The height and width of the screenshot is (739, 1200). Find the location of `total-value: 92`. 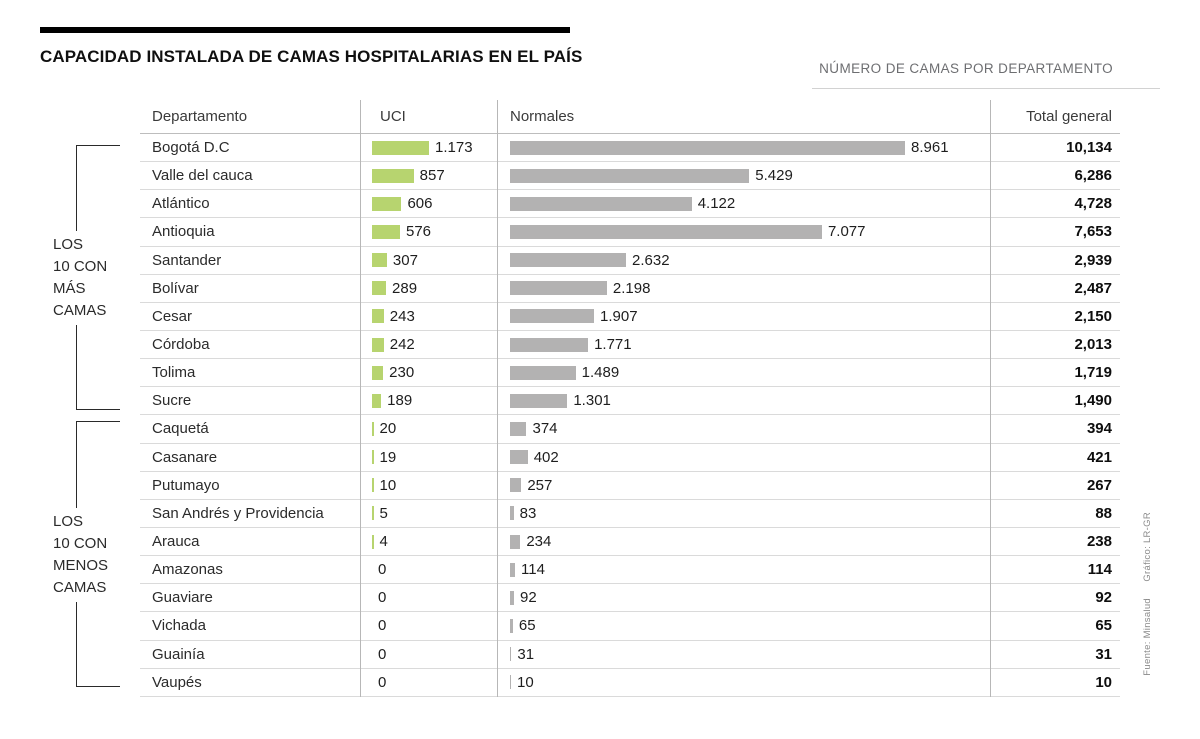

total-value: 92 is located at coordinates (1103, 598).